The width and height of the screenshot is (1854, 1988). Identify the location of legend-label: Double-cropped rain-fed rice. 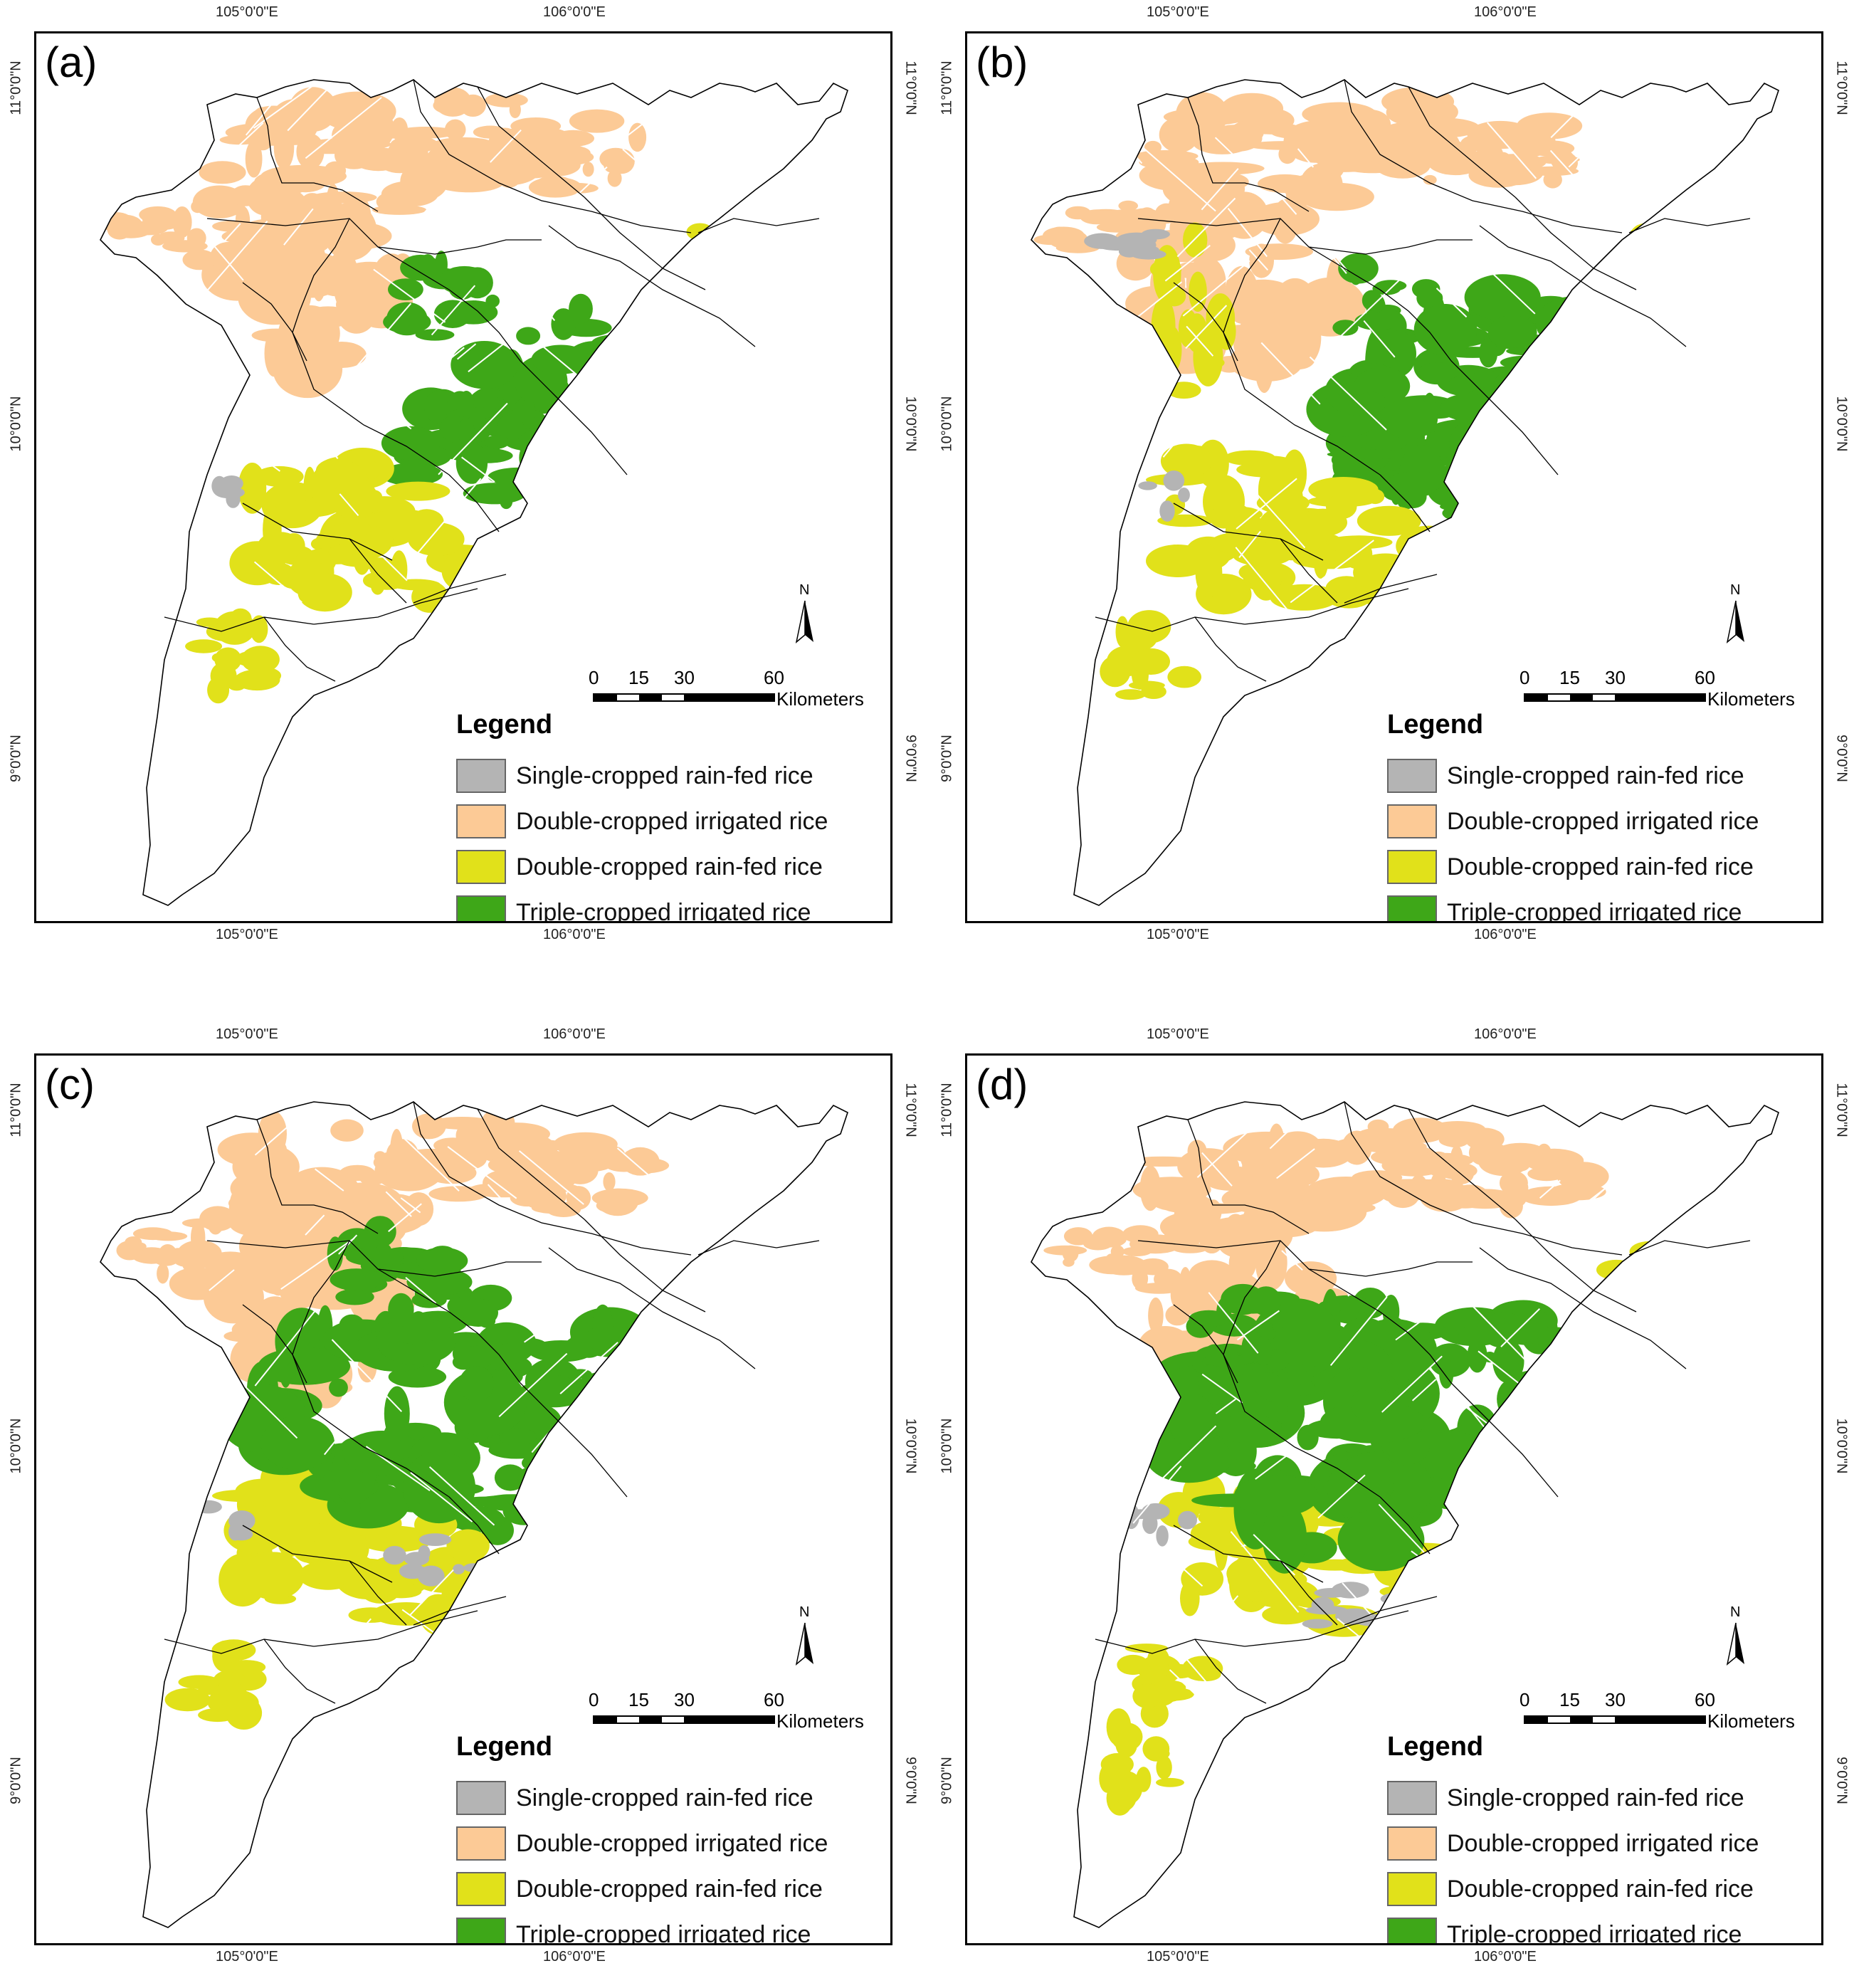
(669, 866).